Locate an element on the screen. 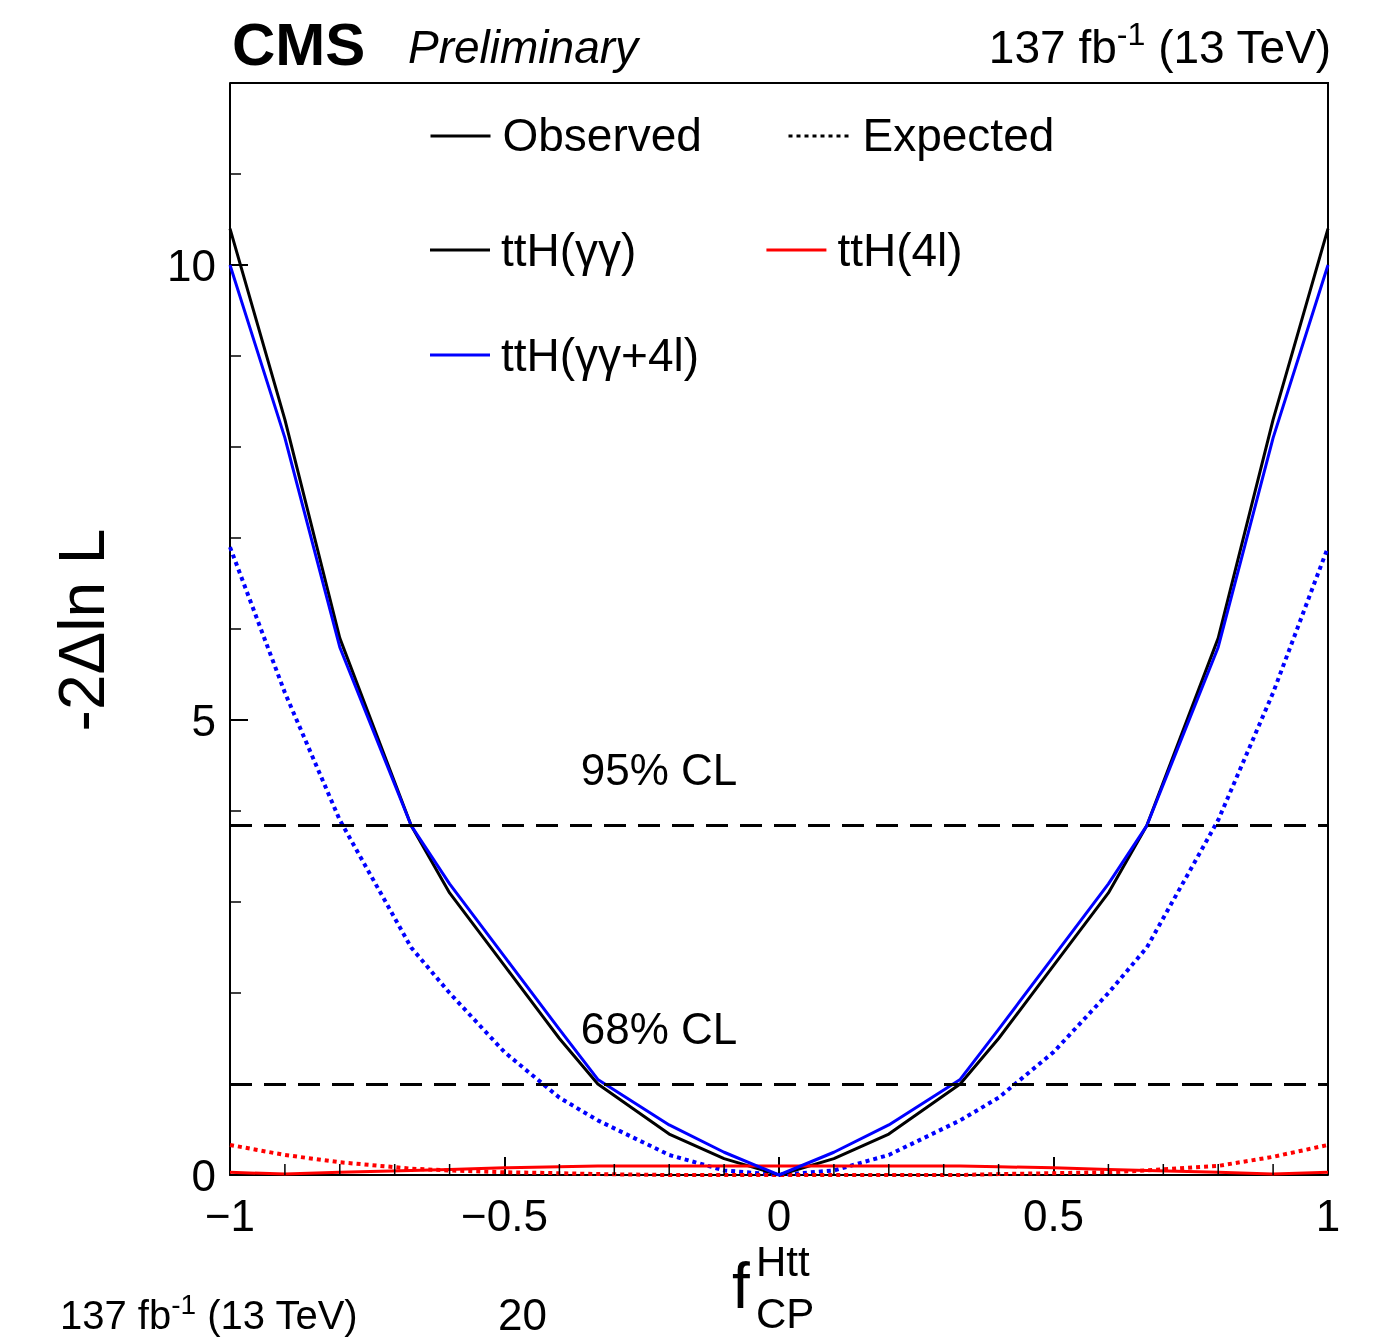 The width and height of the screenshot is (1382, 1342). x-tick-label: 0 is located at coordinates (779, 1215).